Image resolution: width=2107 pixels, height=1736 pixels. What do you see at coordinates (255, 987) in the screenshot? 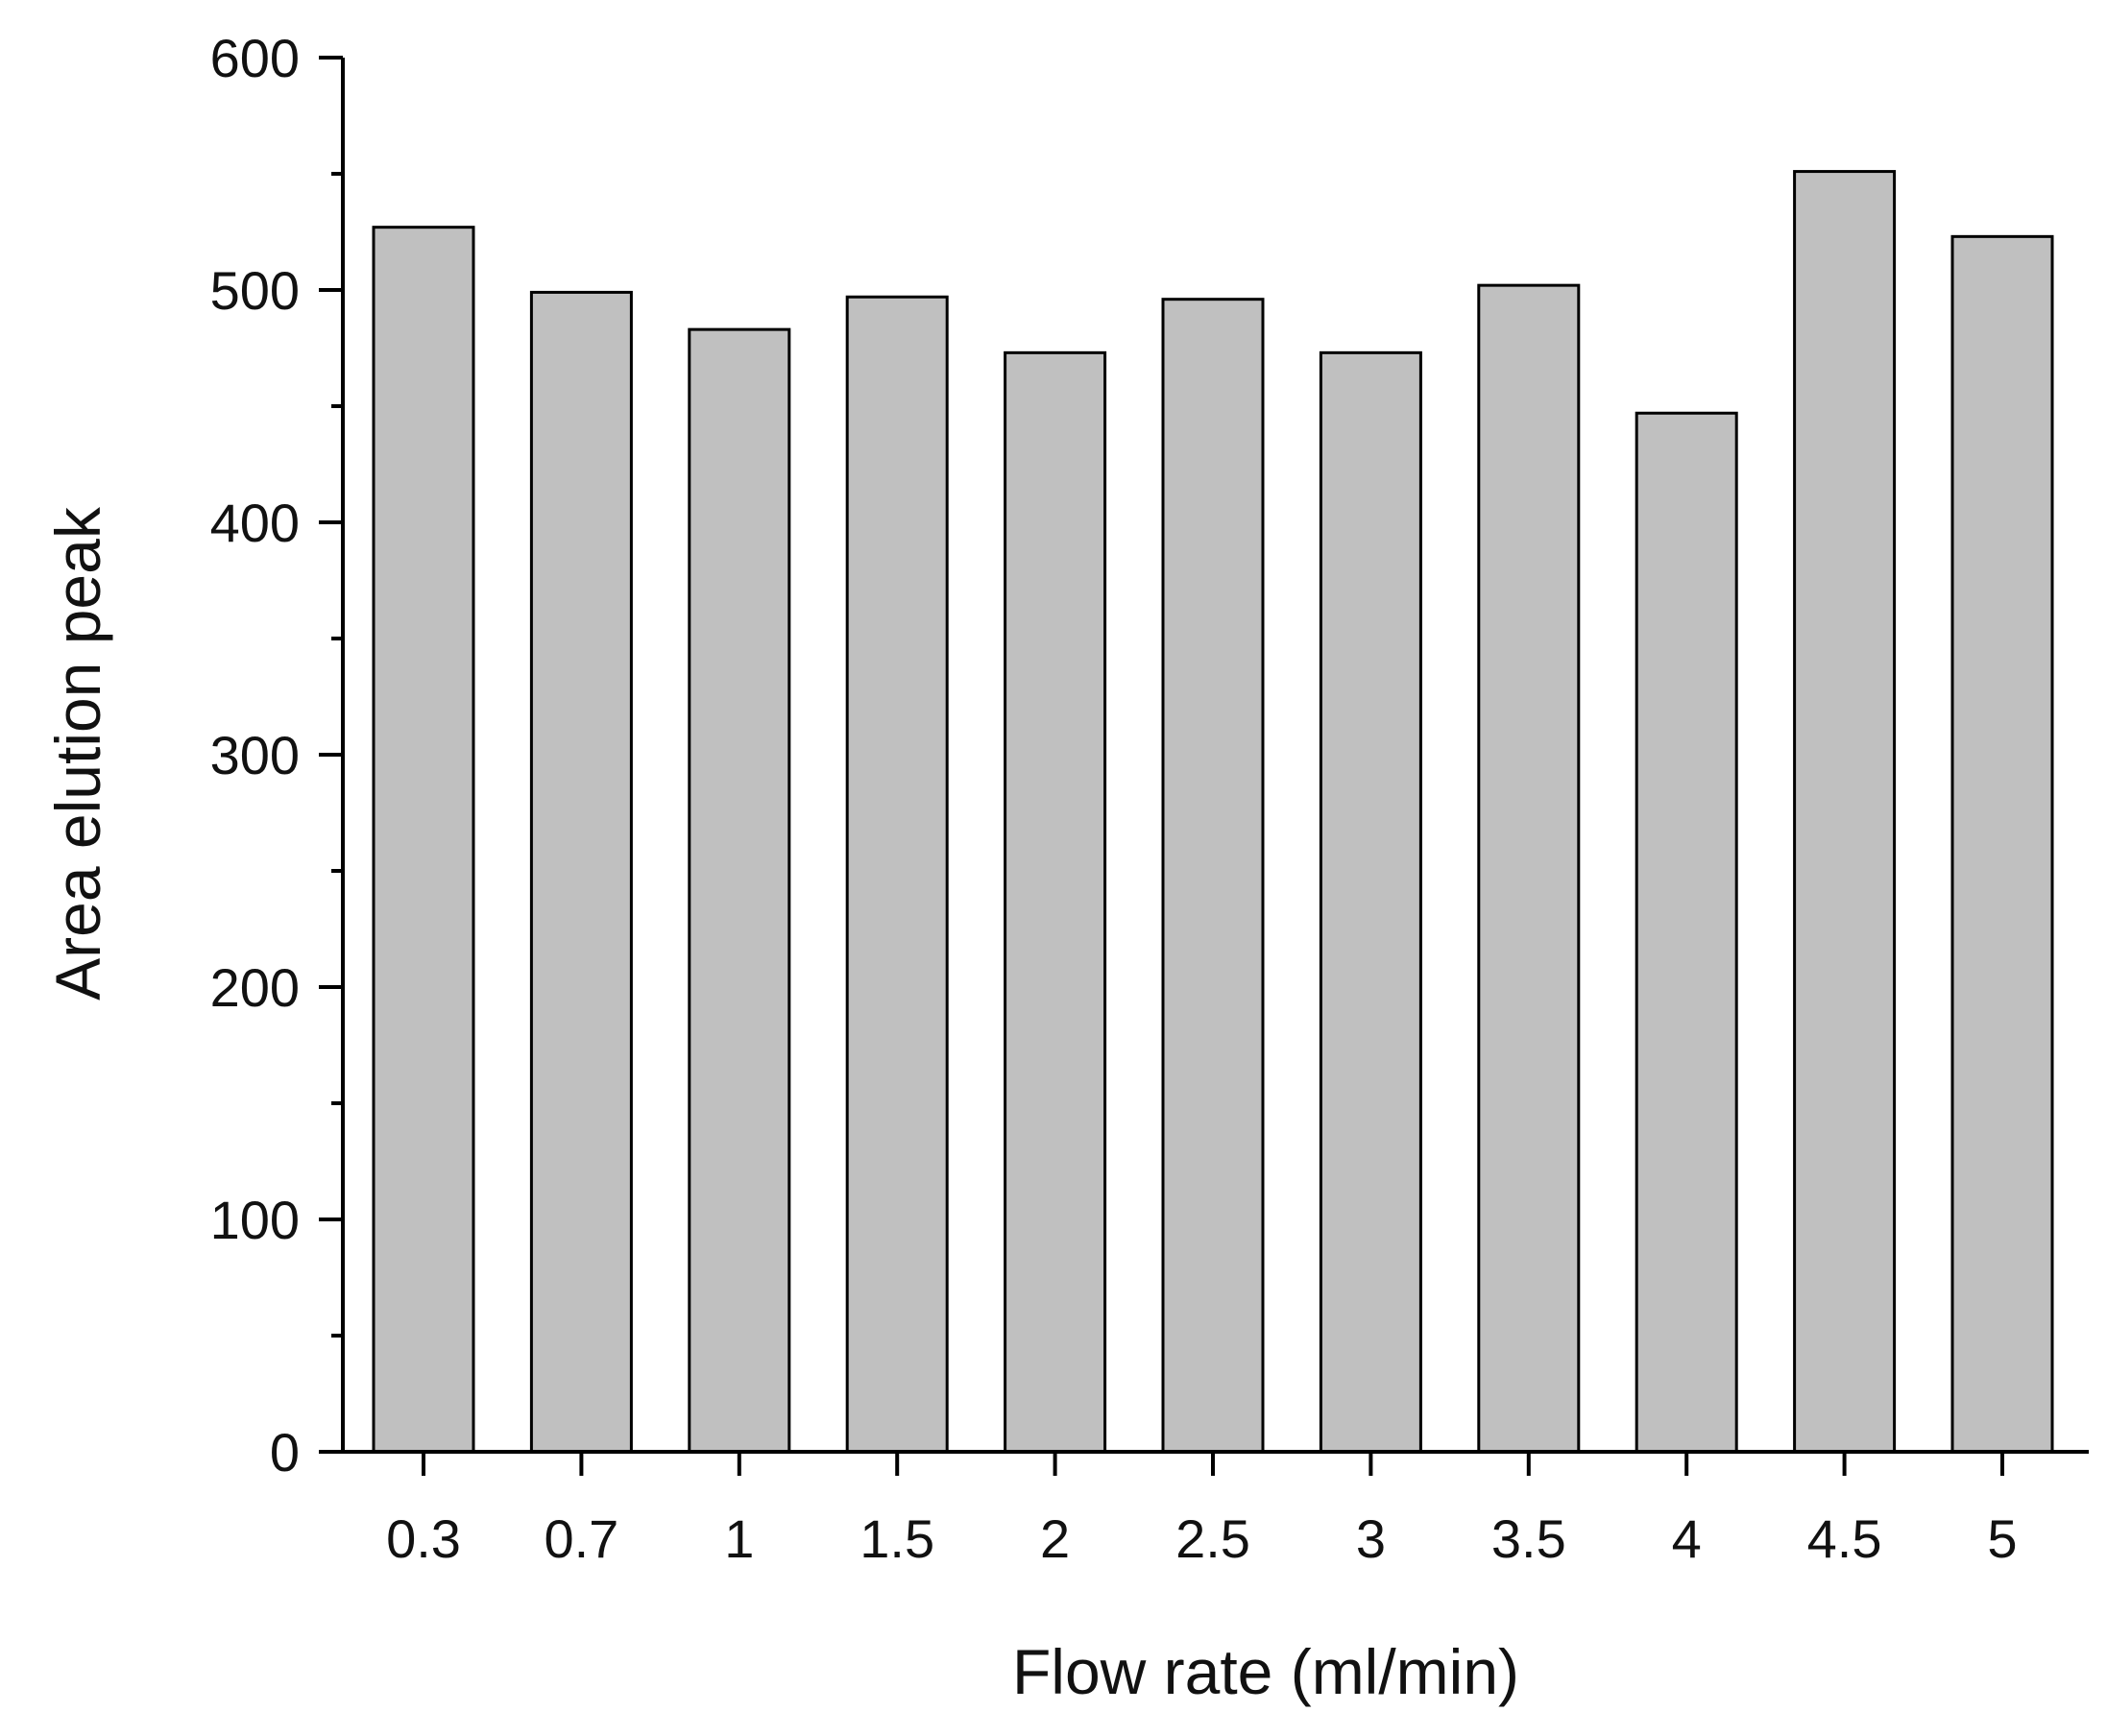
I see `y-tick-label: 200` at bounding box center [255, 987].